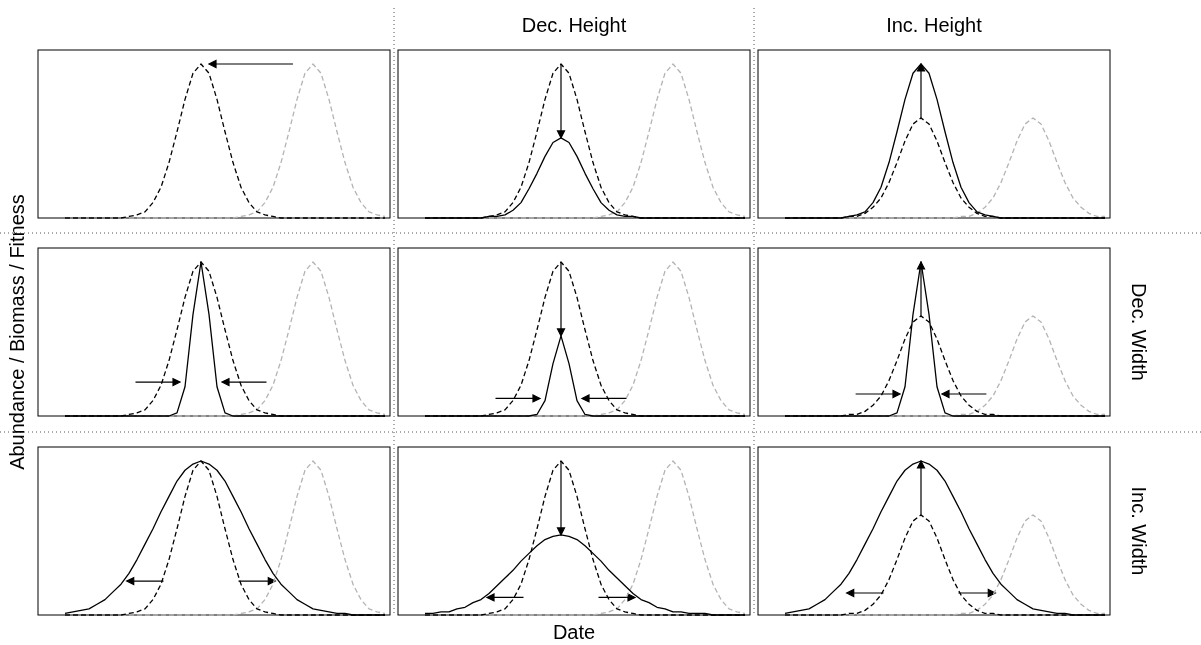  What do you see at coordinates (1139, 332) in the screenshot?
I see `y2-axis-title: Dec. Width` at bounding box center [1139, 332].